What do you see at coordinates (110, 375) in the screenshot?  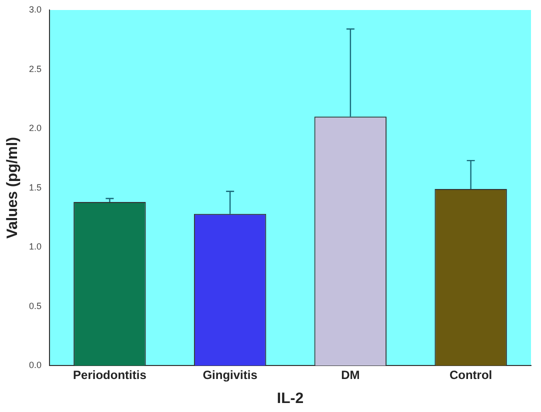 I see `x-tick-label: Periodontitis` at bounding box center [110, 375].